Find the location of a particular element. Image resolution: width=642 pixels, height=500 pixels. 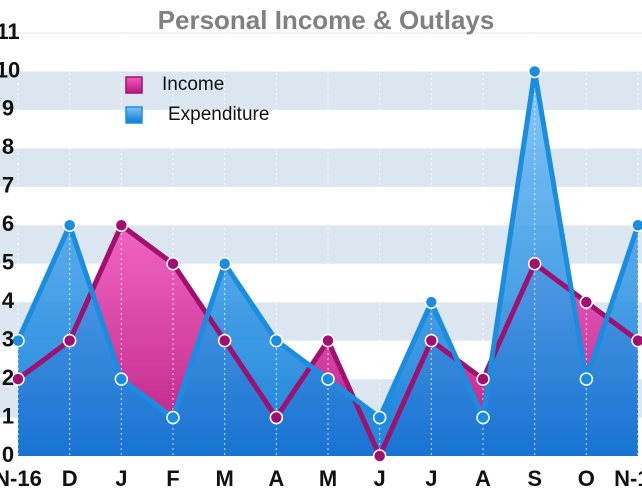

y-tick-label: 7 is located at coordinates (8, 185).